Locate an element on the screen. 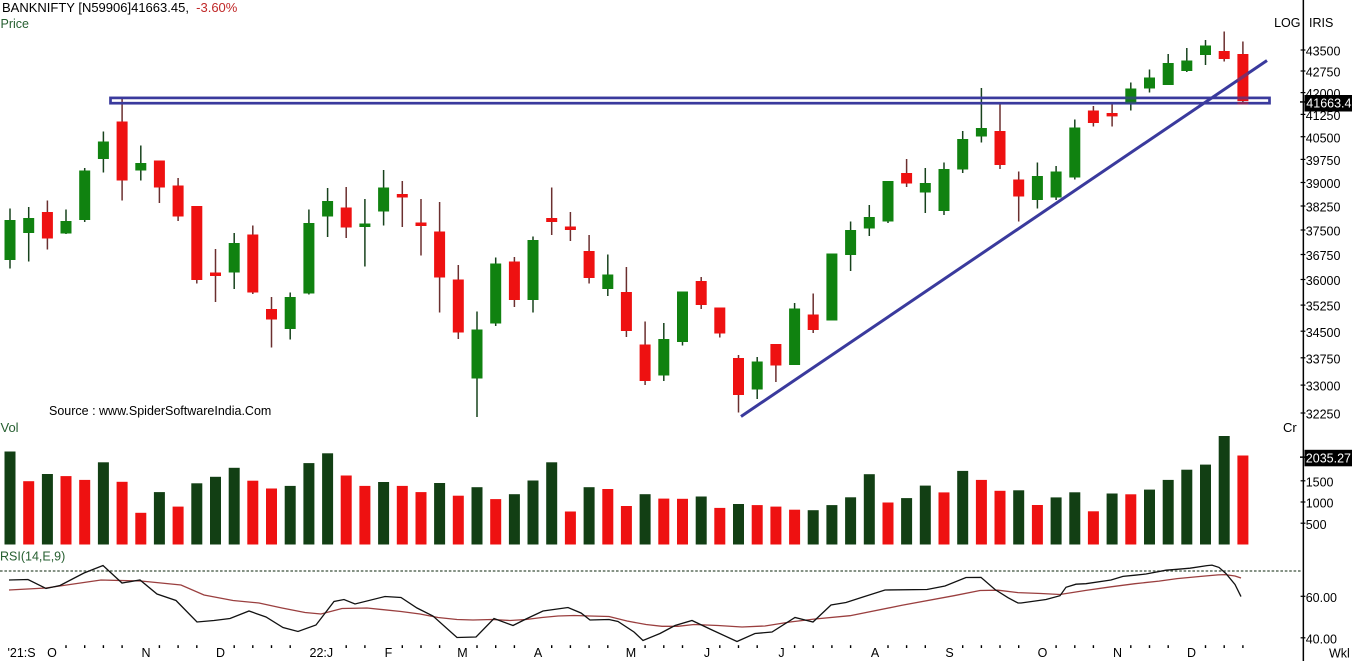 The width and height of the screenshot is (1352, 661). svg-text: RSI(14,E,9) is located at coordinates (32, 557).